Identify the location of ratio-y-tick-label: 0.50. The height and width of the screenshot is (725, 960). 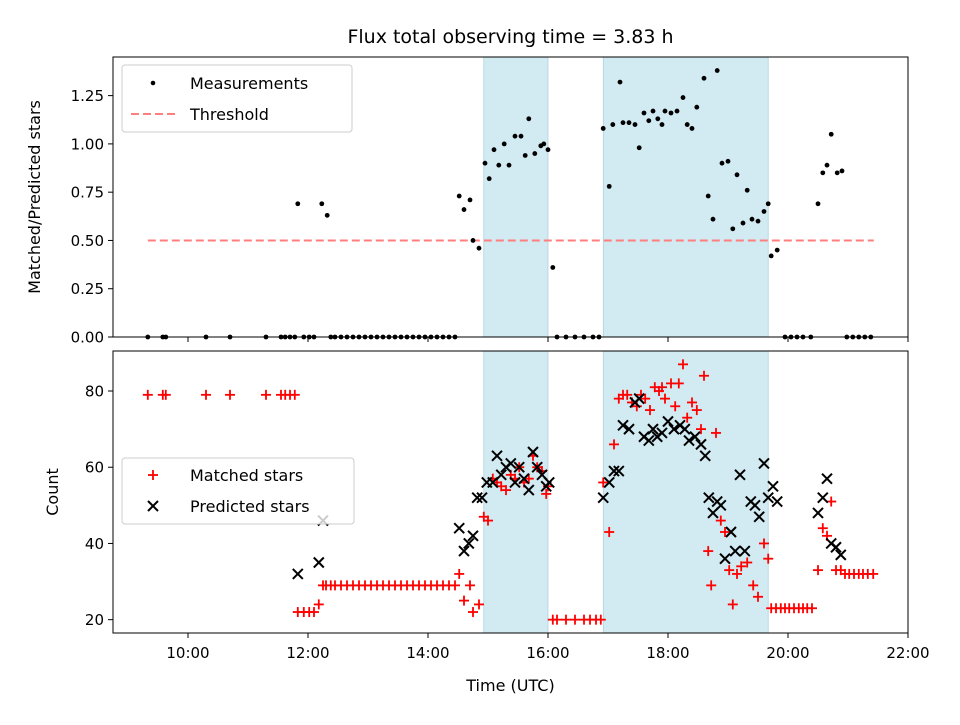
(87, 241).